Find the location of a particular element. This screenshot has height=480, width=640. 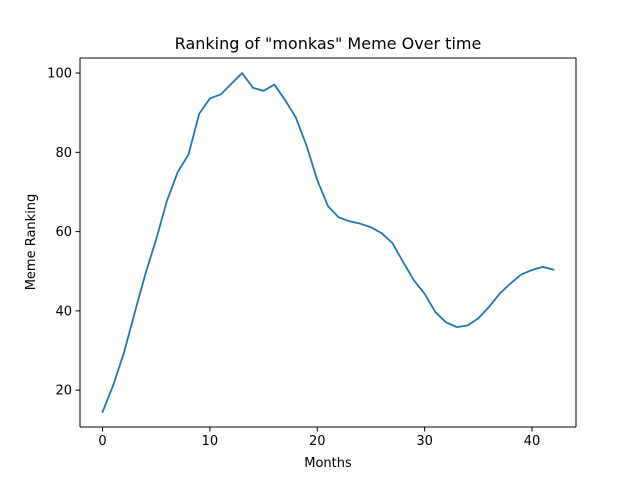

y-tick-label: 60 is located at coordinates (63, 232).